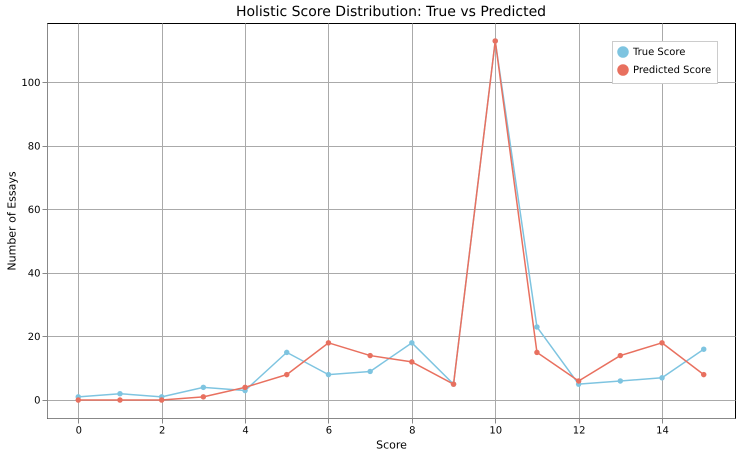  I want to click on chart-title: Holistic Score Distribution: True vs Predicted, so click(391, 12).